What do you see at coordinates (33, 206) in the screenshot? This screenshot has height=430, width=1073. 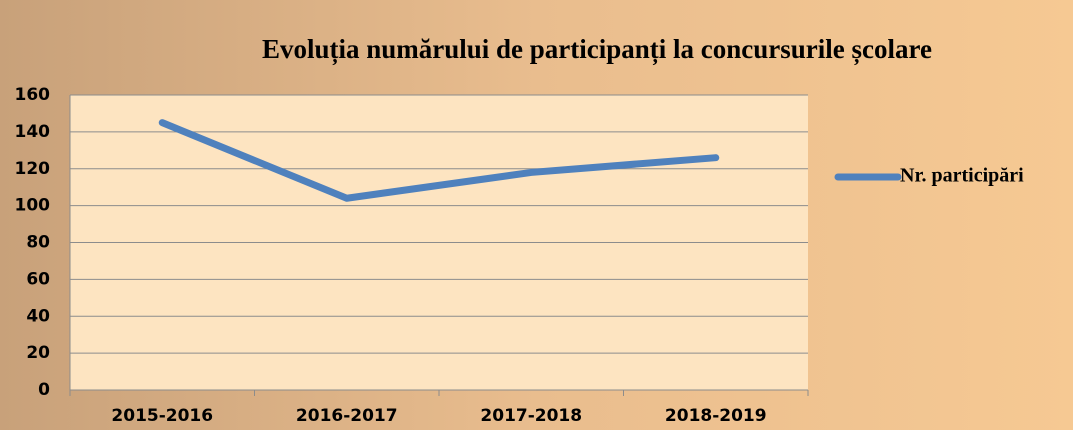 I see `y-tick-label: 100` at bounding box center [33, 206].